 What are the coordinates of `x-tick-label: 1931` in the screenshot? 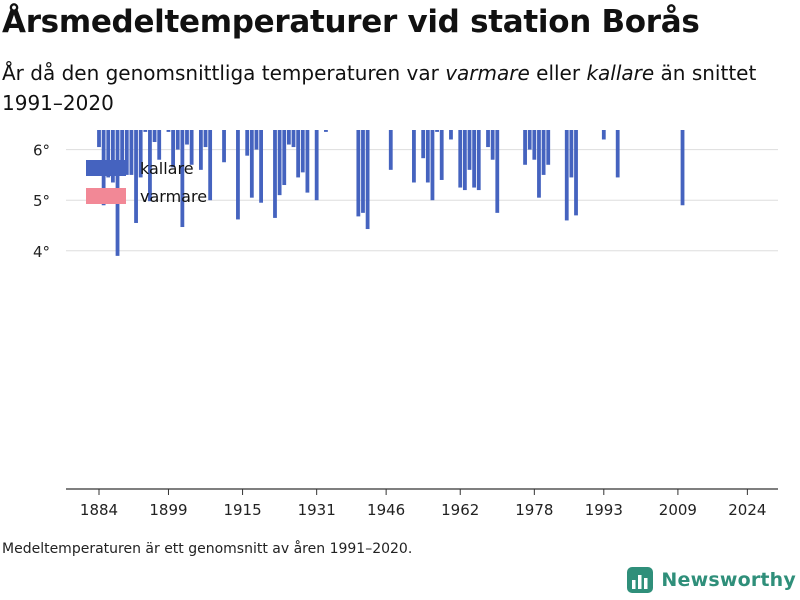 It's located at (317, 510).